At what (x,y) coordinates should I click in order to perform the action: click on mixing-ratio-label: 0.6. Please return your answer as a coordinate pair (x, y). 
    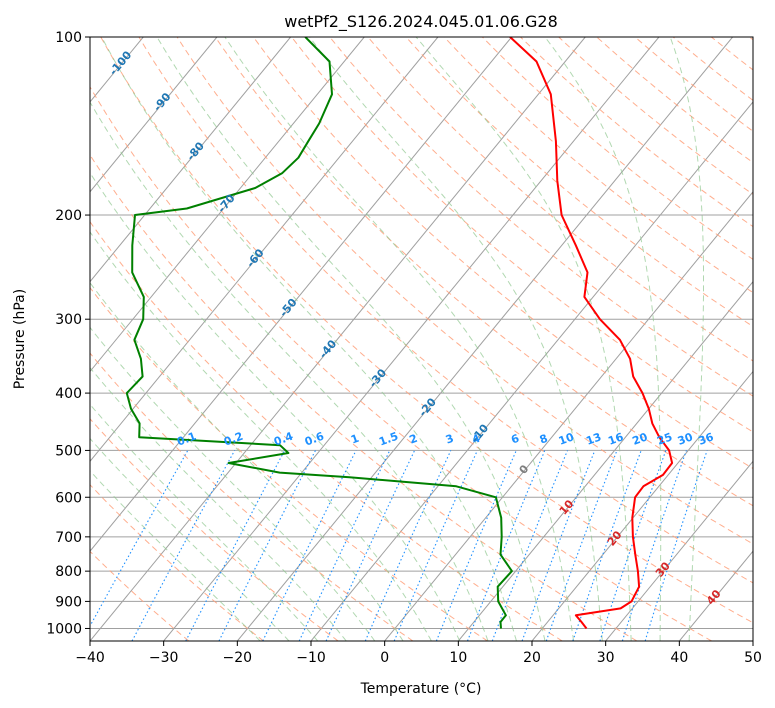
    Looking at the image, I should click on (314, 439).